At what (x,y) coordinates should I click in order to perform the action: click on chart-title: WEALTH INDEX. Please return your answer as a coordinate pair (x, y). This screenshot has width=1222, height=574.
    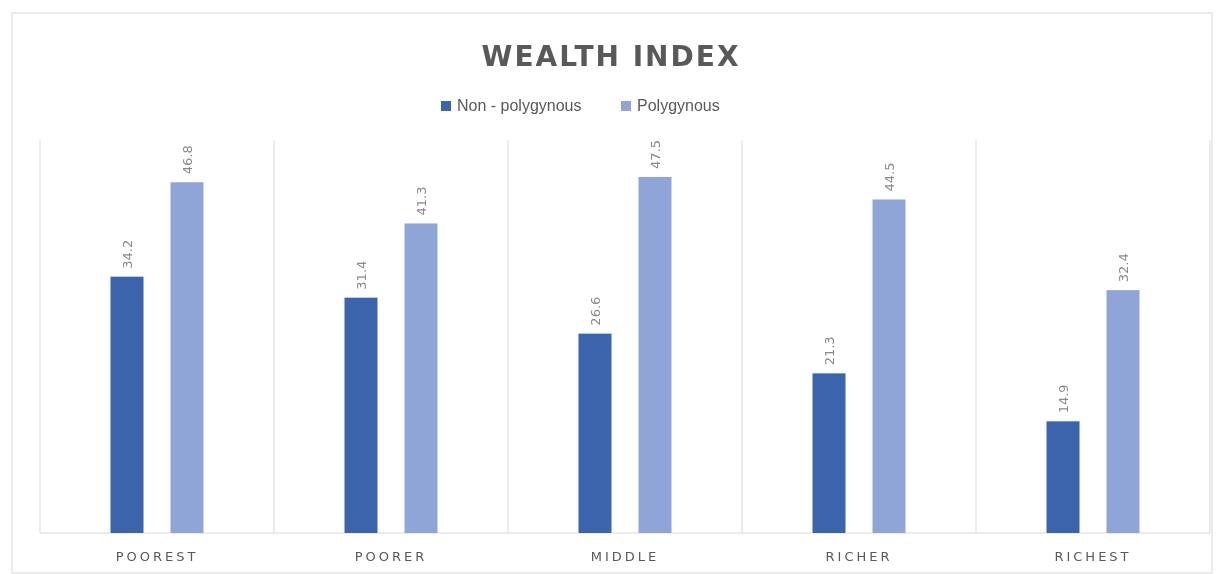
    Looking at the image, I should click on (611, 56).